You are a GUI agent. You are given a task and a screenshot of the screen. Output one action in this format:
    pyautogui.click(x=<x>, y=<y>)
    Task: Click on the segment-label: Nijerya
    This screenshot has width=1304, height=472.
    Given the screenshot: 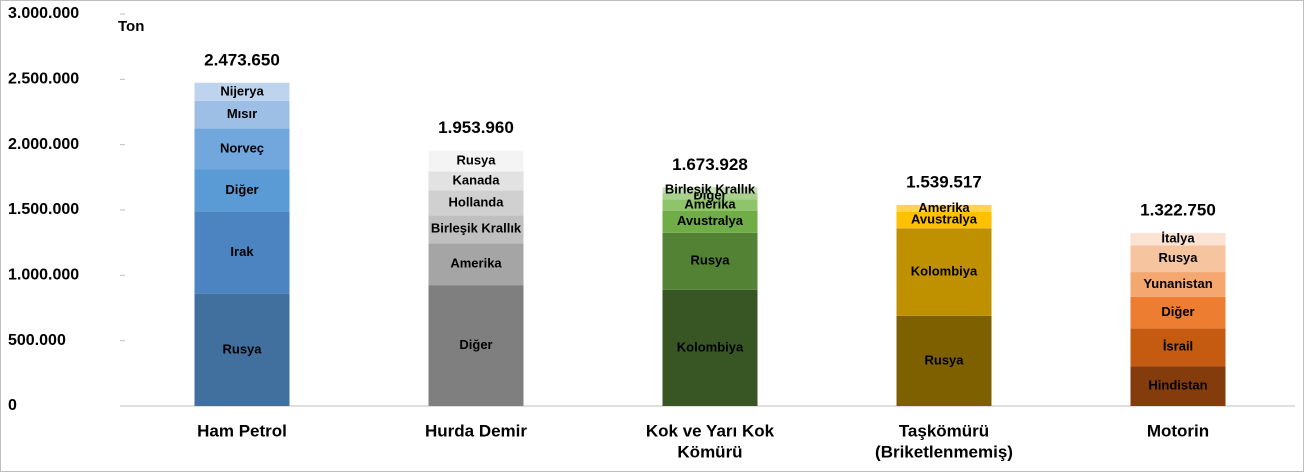 What is the action you would take?
    pyautogui.click(x=242, y=90)
    